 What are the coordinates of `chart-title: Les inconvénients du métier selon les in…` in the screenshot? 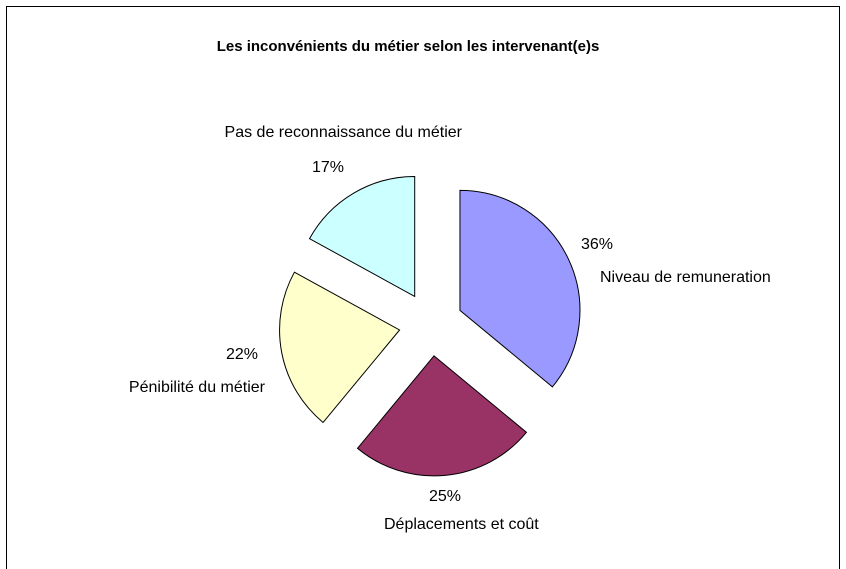 It's located at (408, 46).